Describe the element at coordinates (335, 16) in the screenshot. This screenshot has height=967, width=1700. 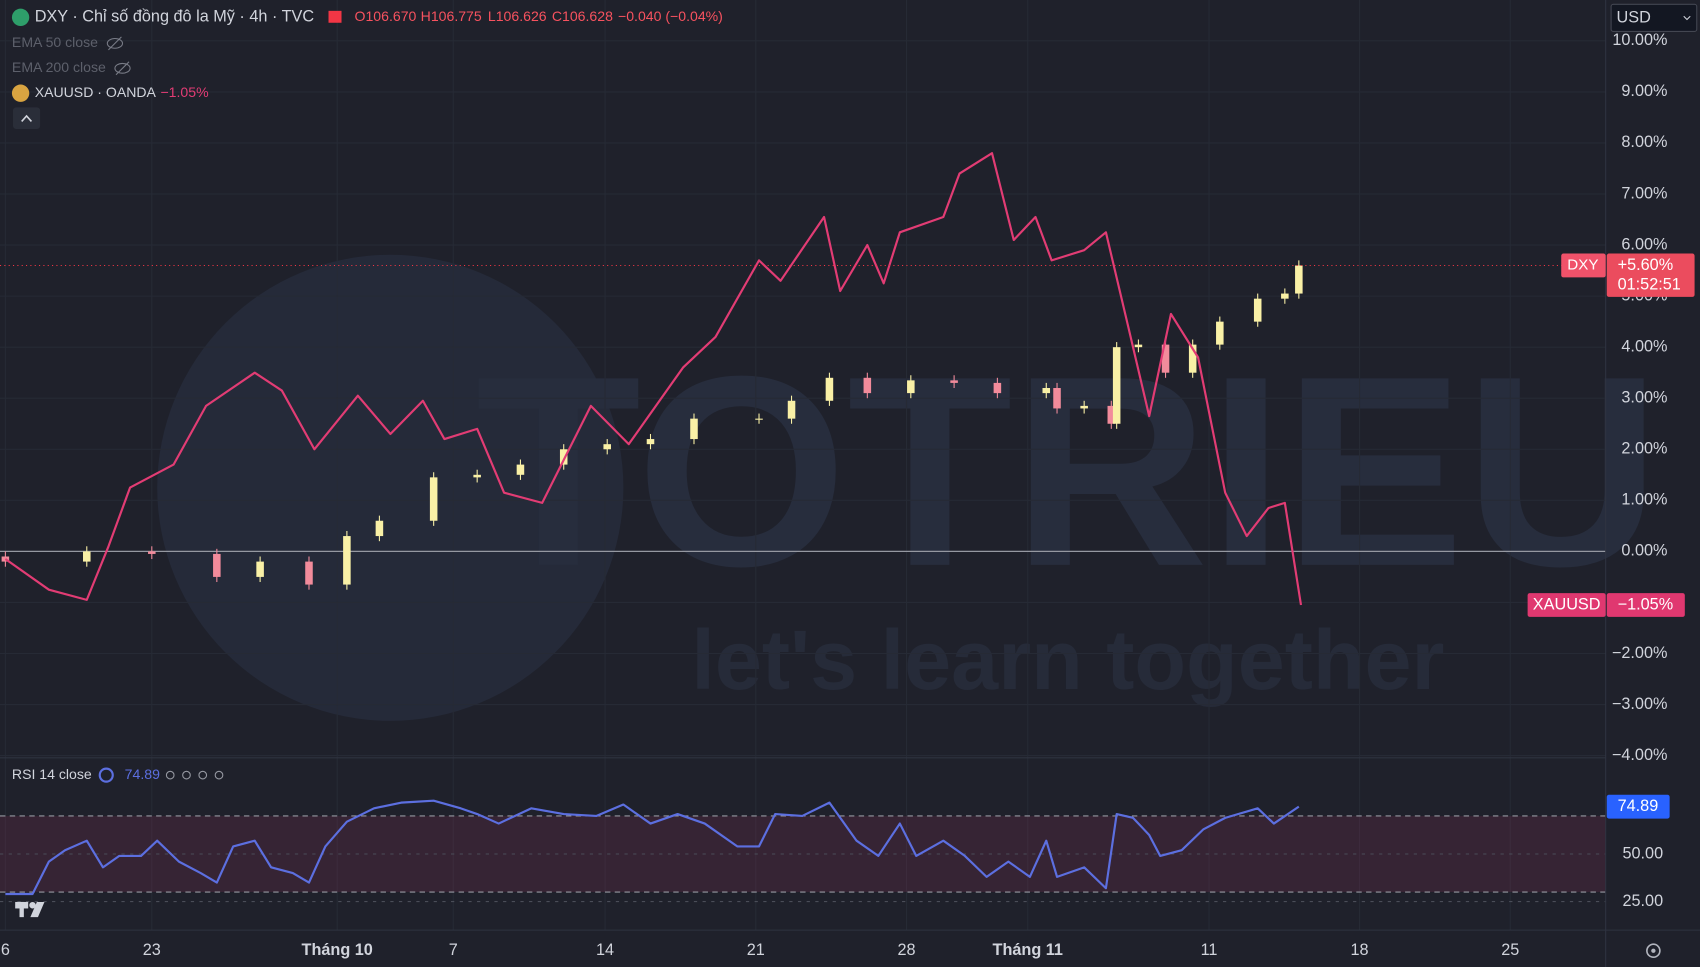
I see `market-flag` at that location.